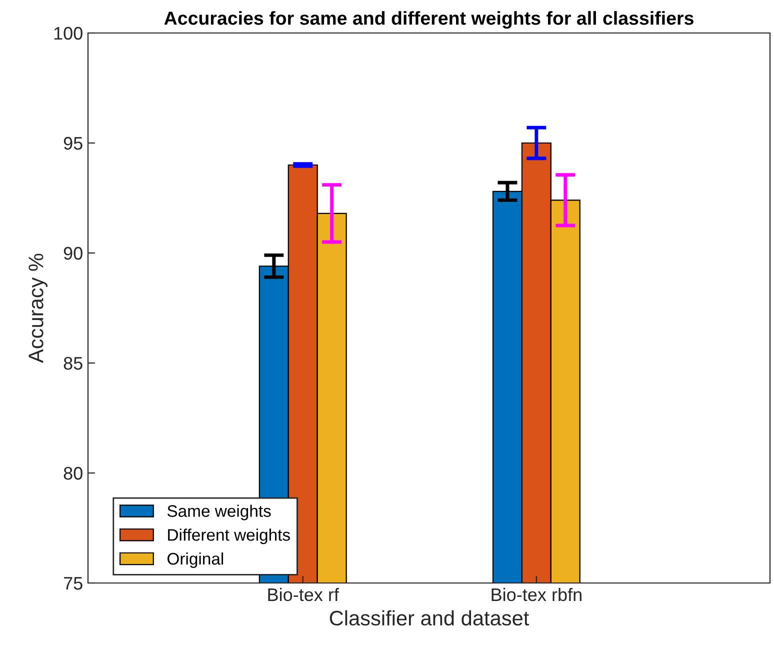 The image size is (774, 650). What do you see at coordinates (73, 143) in the screenshot?
I see `y-tick-label: 95` at bounding box center [73, 143].